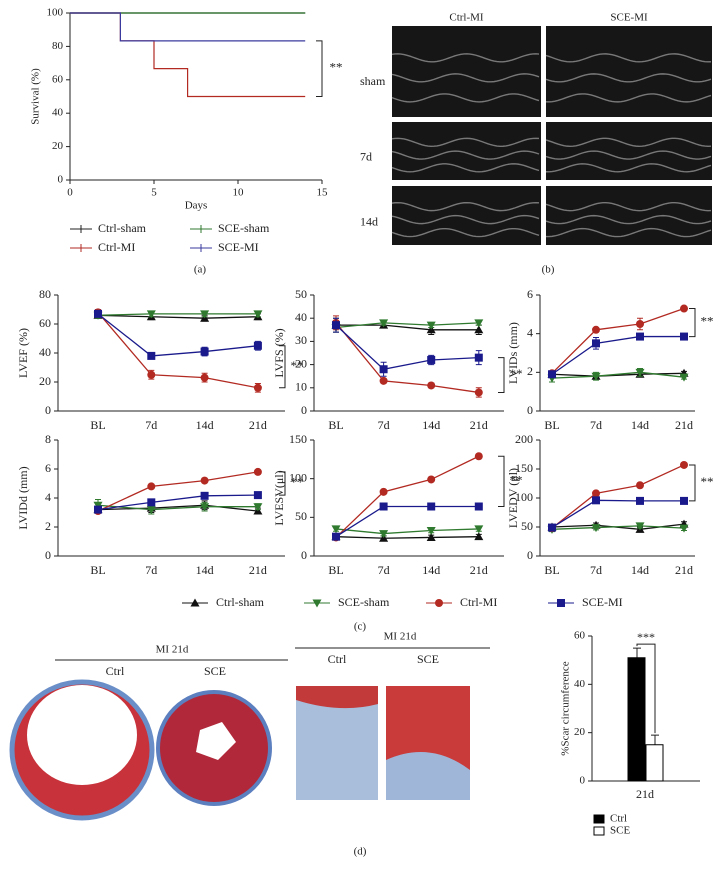  Describe the element at coordinates (48, 439) in the screenshot. I see `y-tick-label: 8` at that location.